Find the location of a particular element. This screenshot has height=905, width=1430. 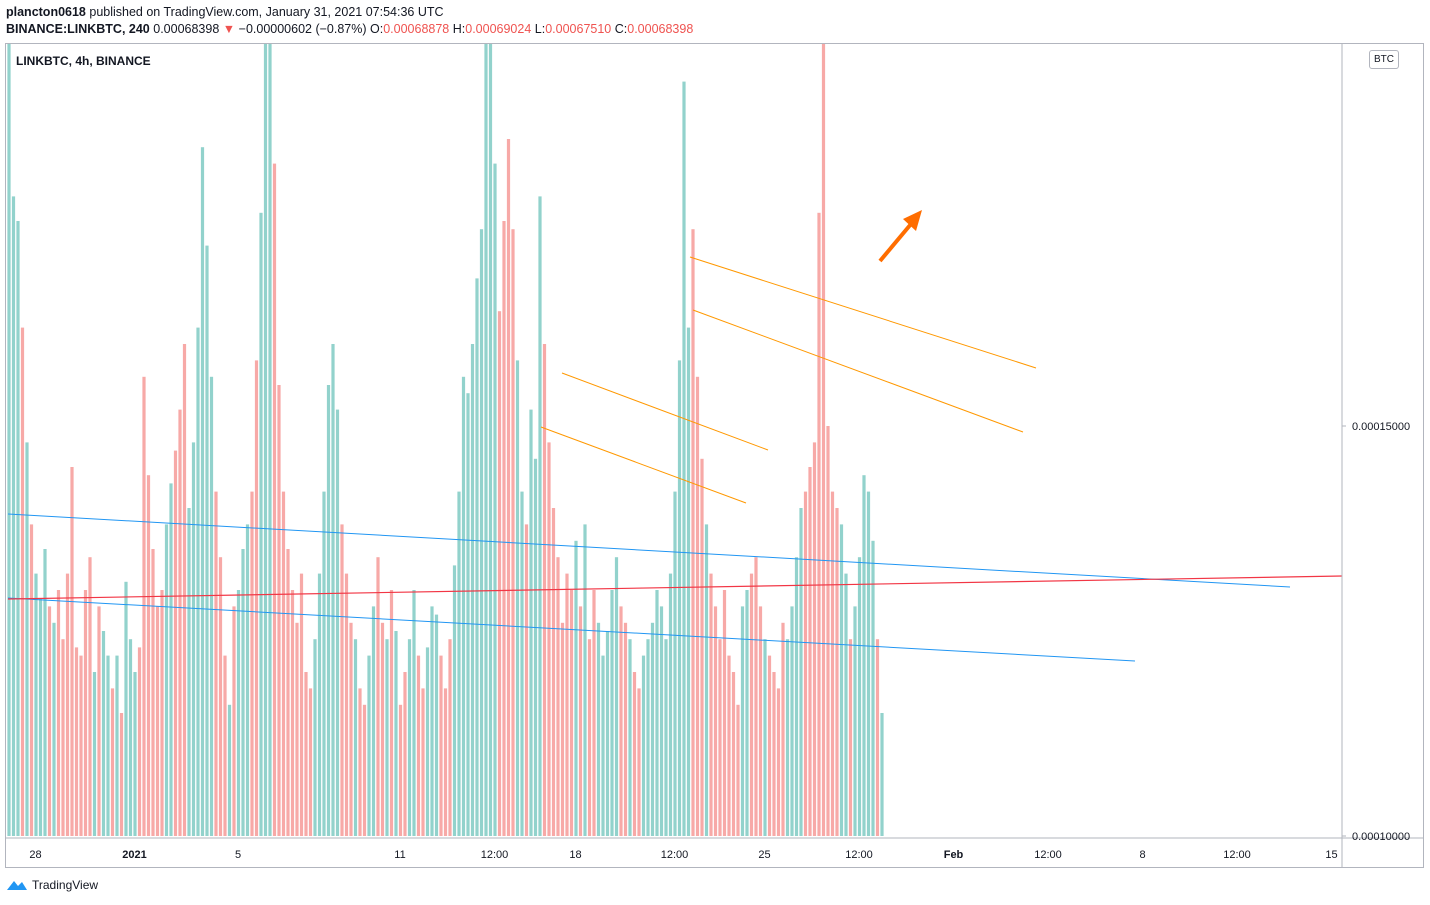

price-tick-label: 0.00015000 is located at coordinates (1381, 427).